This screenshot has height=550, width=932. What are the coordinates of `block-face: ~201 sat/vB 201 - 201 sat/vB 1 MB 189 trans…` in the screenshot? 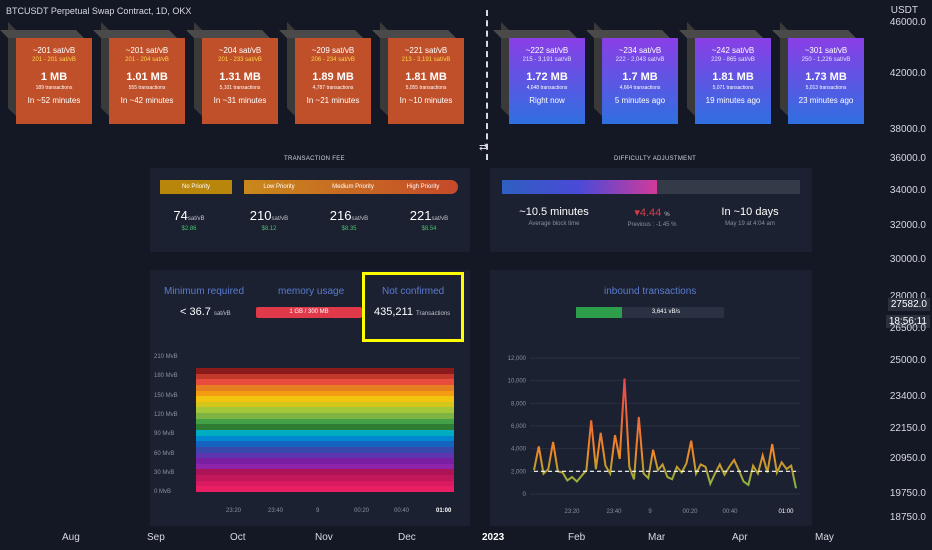 It's located at (54, 81).